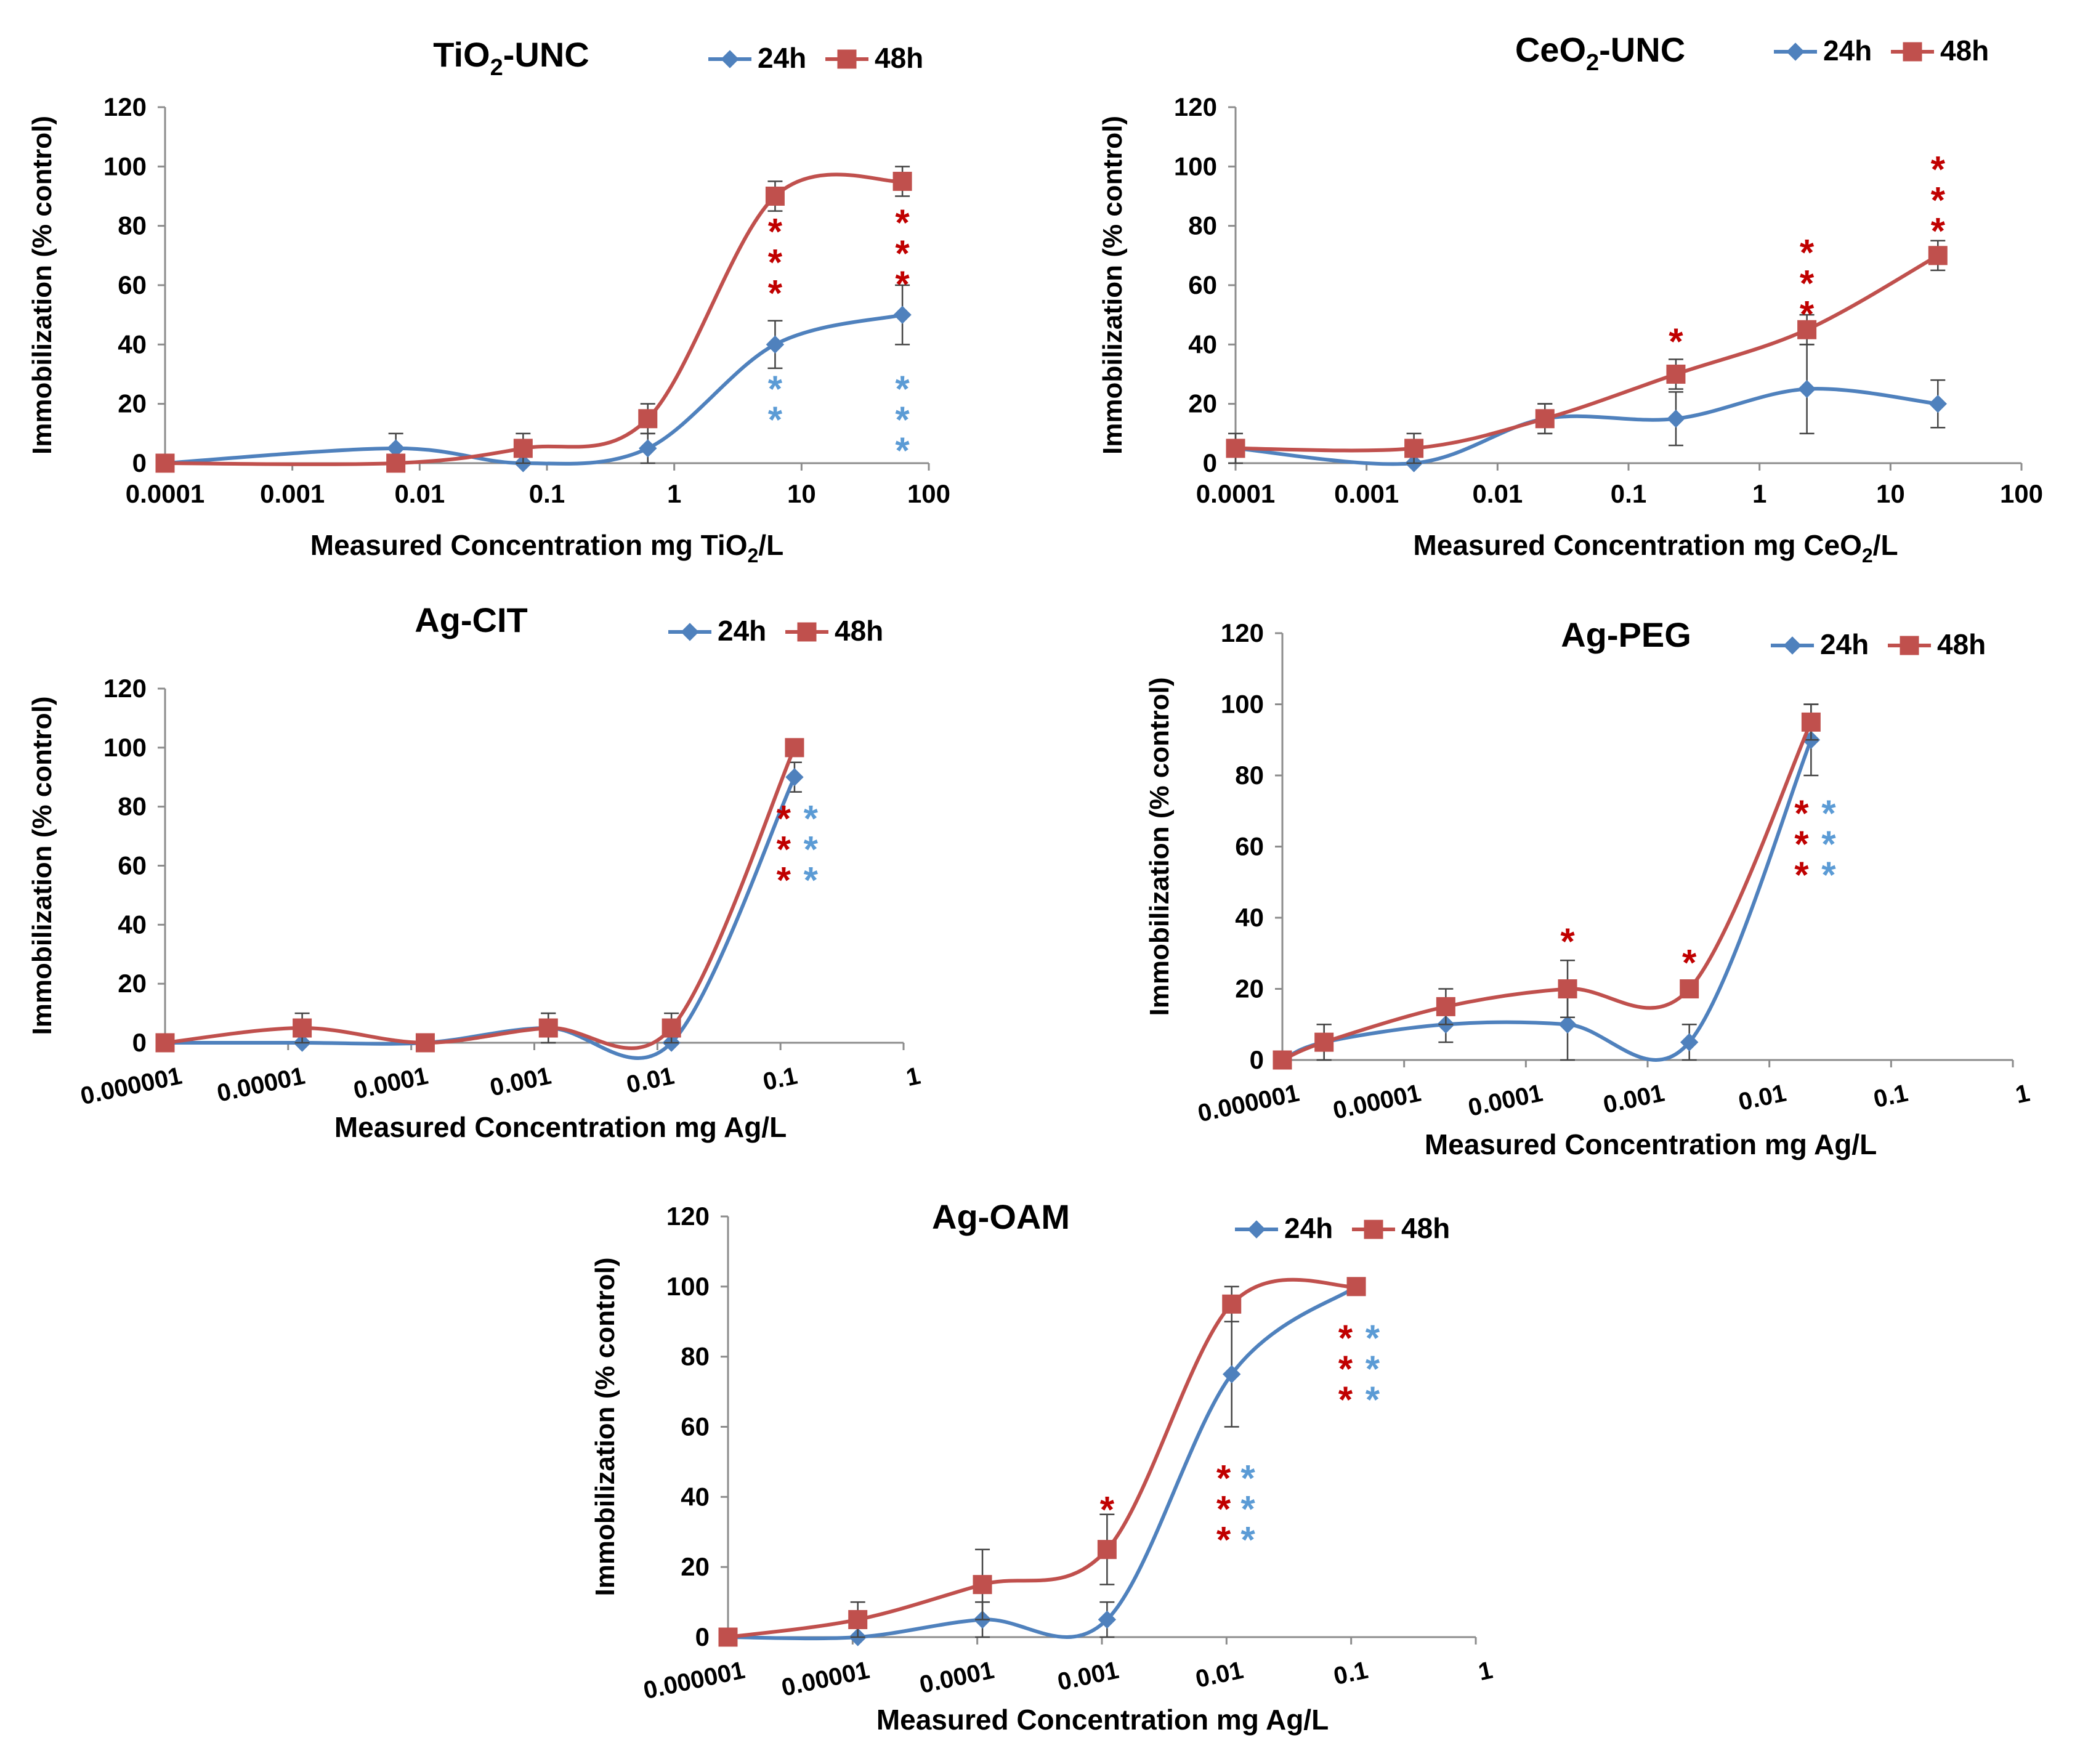 This screenshot has height=1764, width=2080. Describe the element at coordinates (1001, 1217) in the screenshot. I see `chart-title: Ag-OAM` at that location.